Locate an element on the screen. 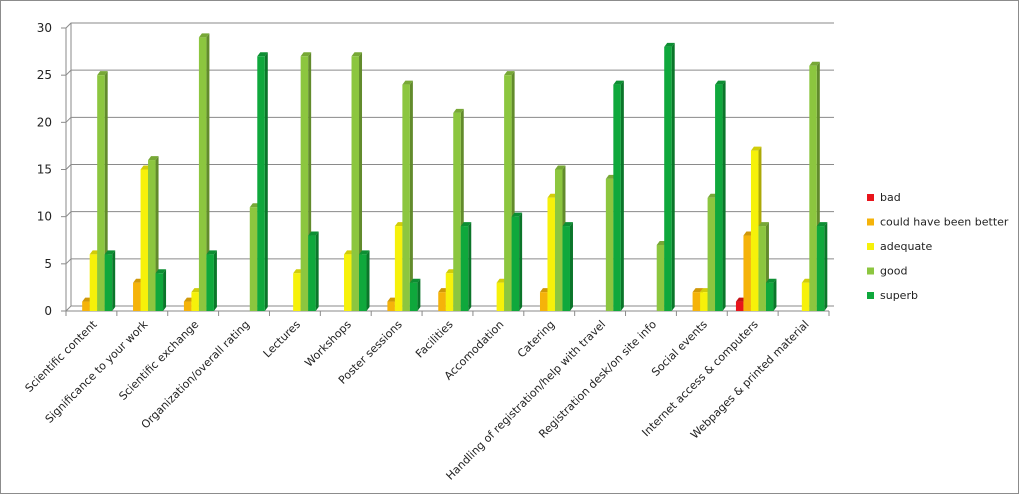 This screenshot has height=494, width=1019. y-tick-label: 15 is located at coordinates (44, 170).